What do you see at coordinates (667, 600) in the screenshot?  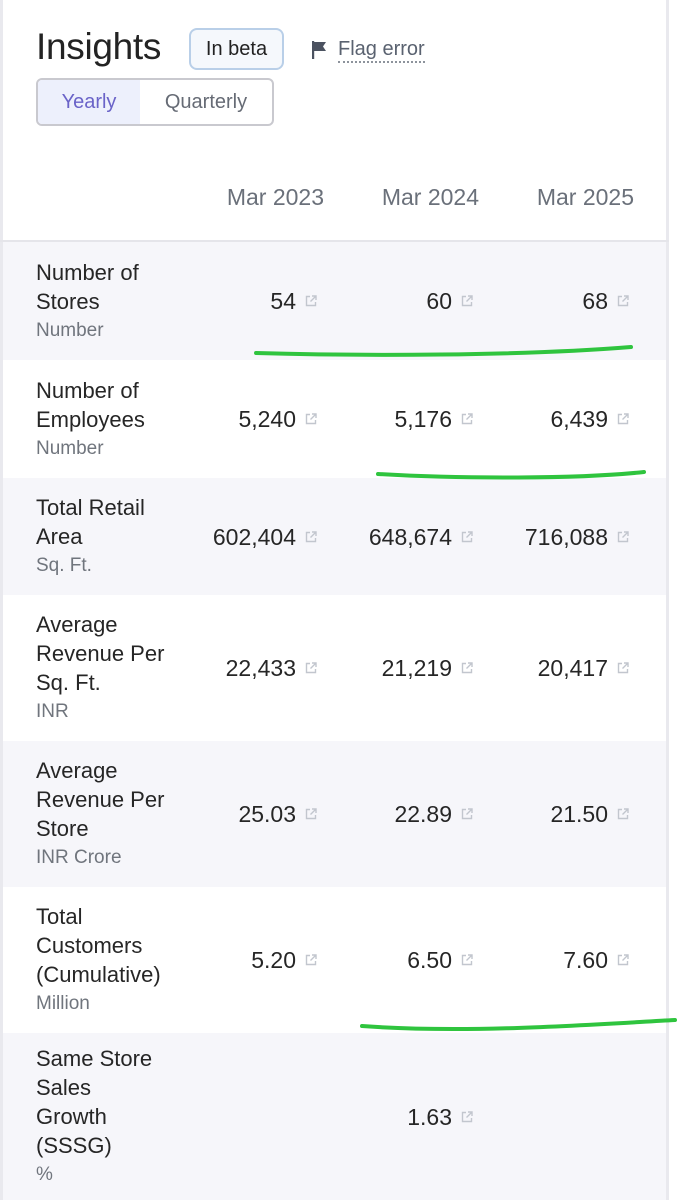 I see `right-edge-divider` at bounding box center [667, 600].